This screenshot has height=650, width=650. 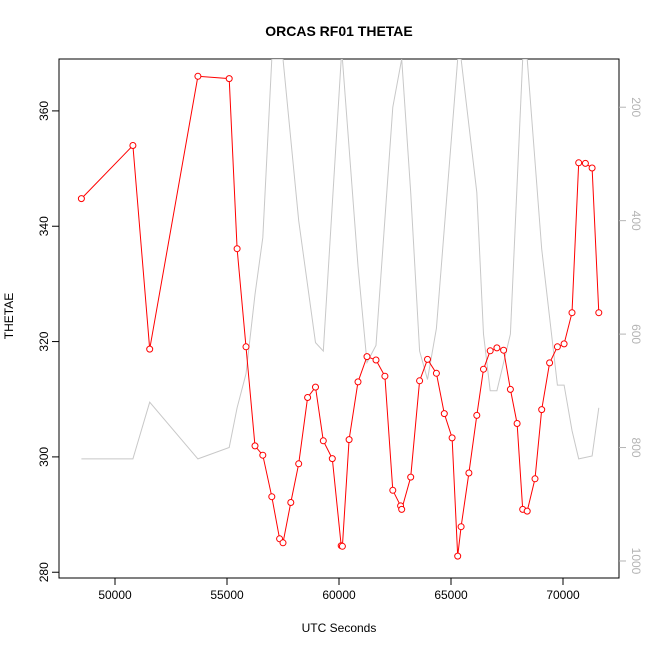 I want to click on x-tick-label: 65000, so click(x=451, y=595).